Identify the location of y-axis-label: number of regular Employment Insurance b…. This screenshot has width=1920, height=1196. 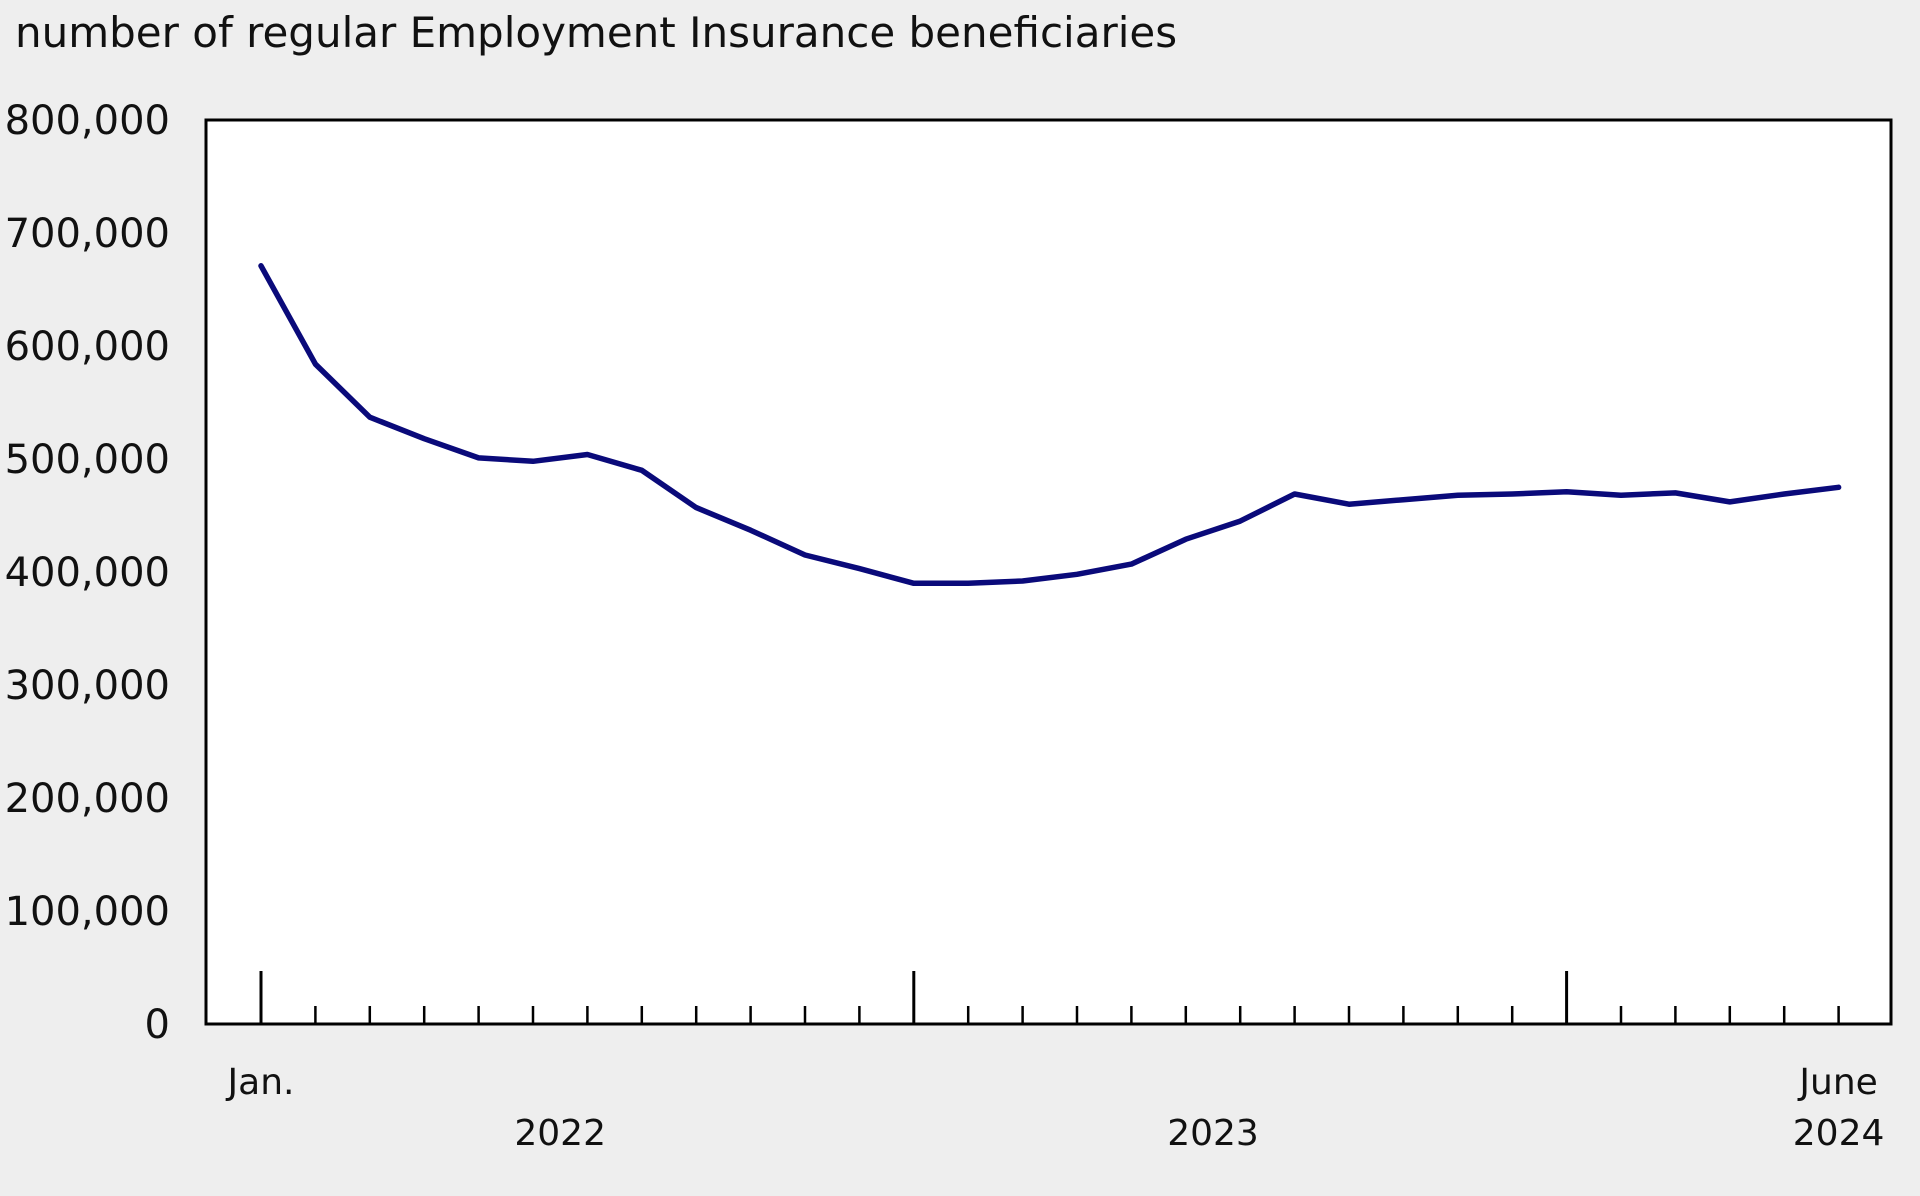
(596, 32).